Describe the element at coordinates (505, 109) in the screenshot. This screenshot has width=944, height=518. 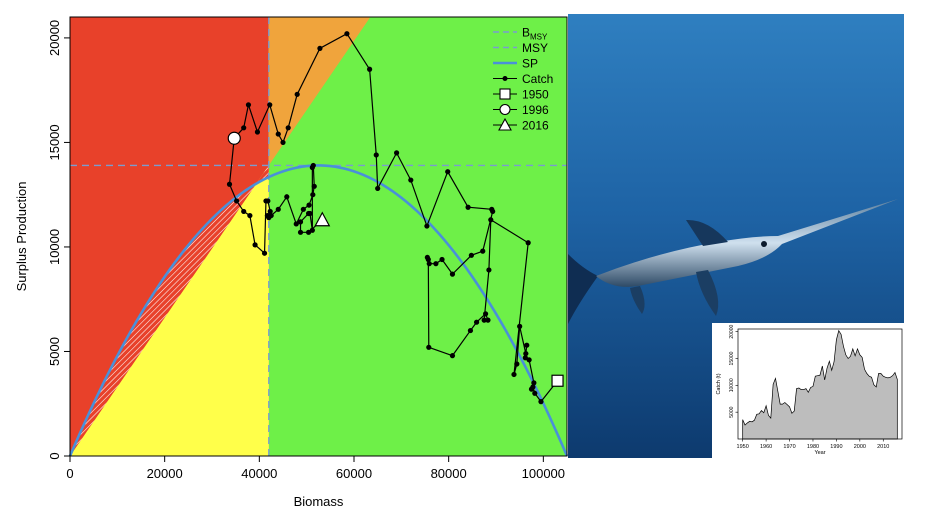
I see `legend-swatch-circle` at that location.